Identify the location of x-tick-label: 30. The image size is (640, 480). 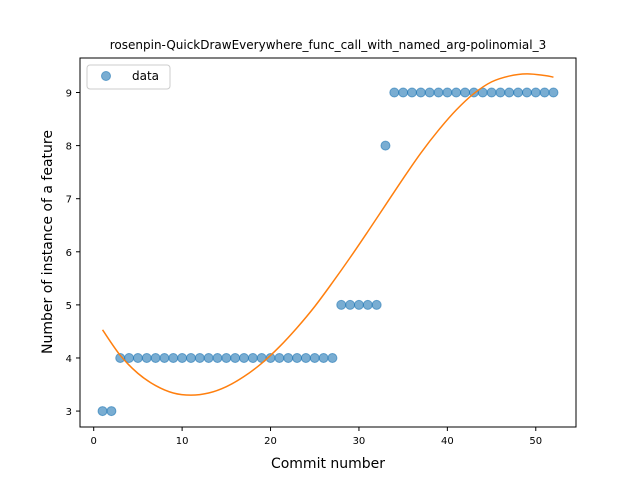
(359, 441).